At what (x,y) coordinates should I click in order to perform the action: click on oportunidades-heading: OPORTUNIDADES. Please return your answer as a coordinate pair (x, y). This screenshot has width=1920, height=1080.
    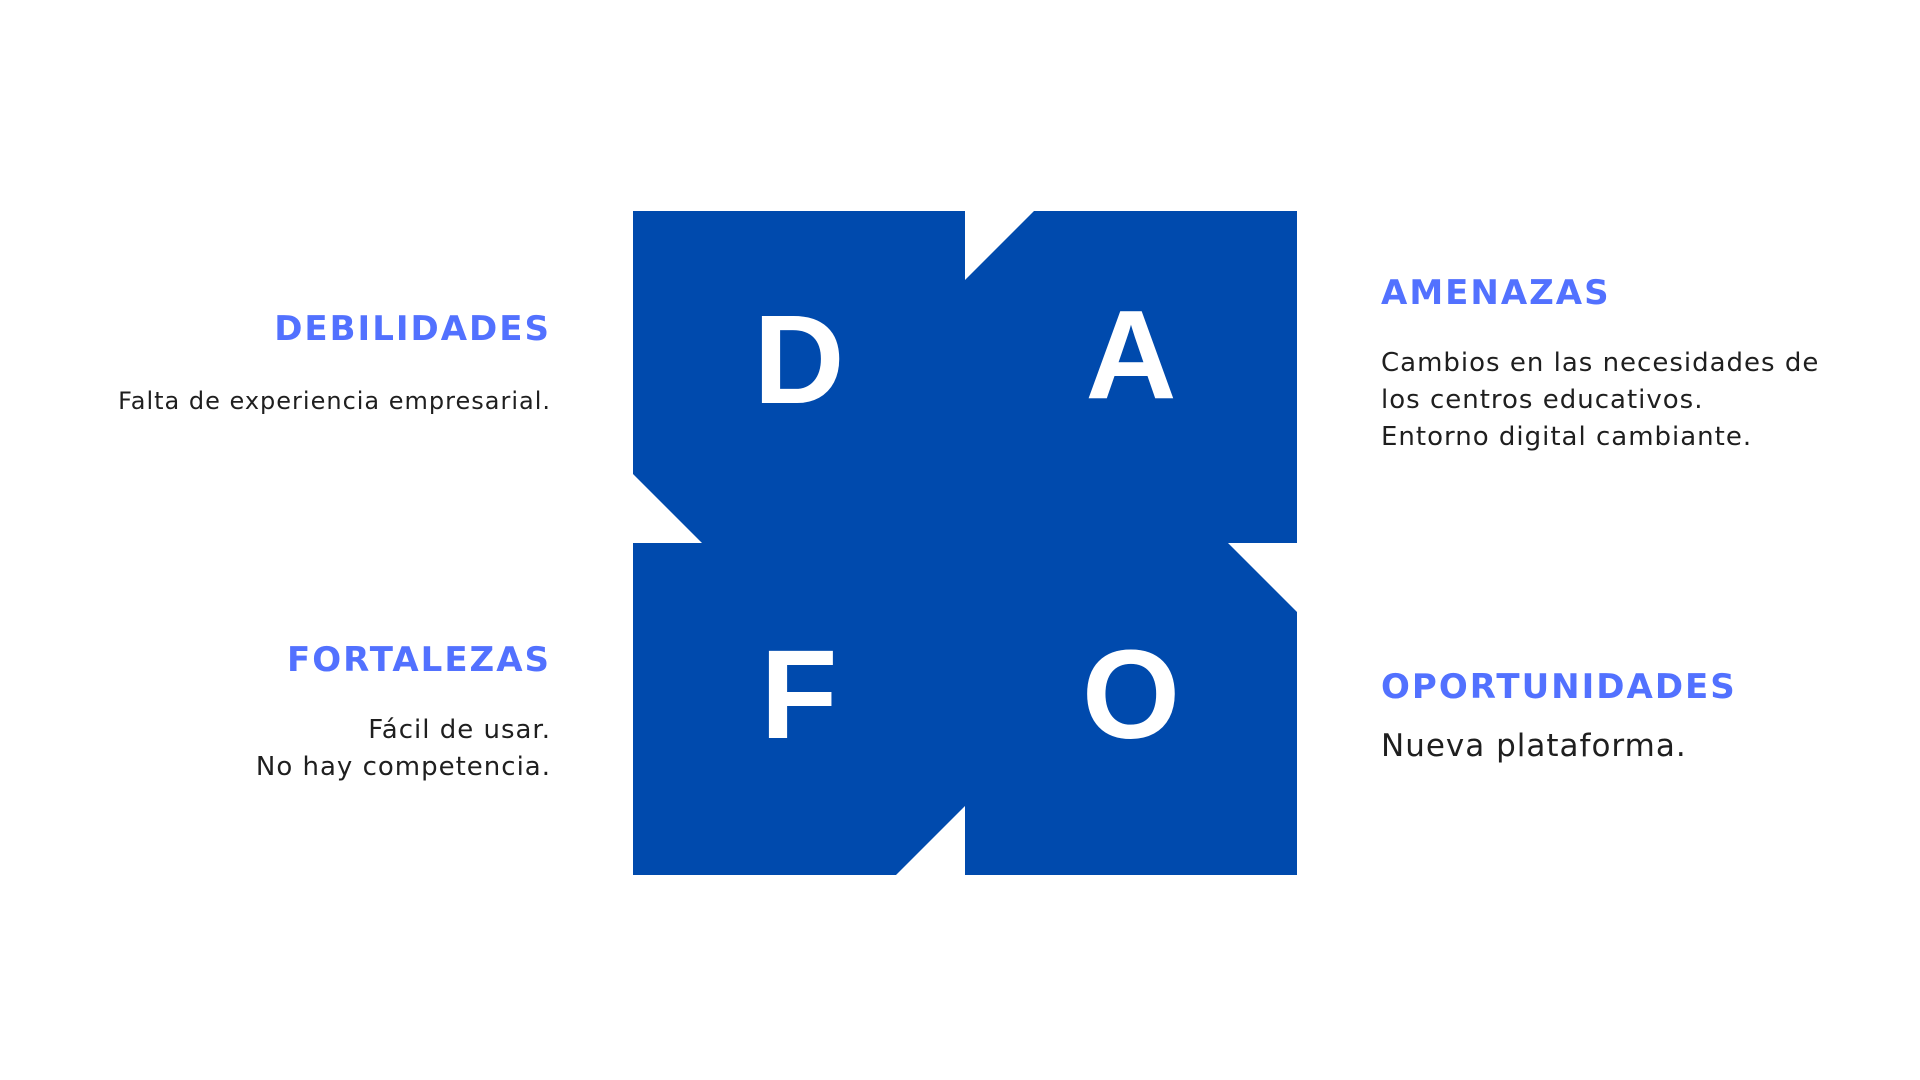
    Looking at the image, I should click on (1559, 687).